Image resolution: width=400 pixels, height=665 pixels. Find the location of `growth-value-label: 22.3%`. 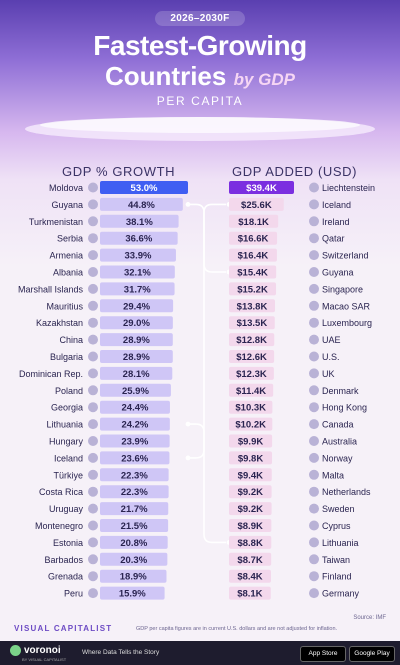

growth-value-label: 22.3% is located at coordinates (134, 492).